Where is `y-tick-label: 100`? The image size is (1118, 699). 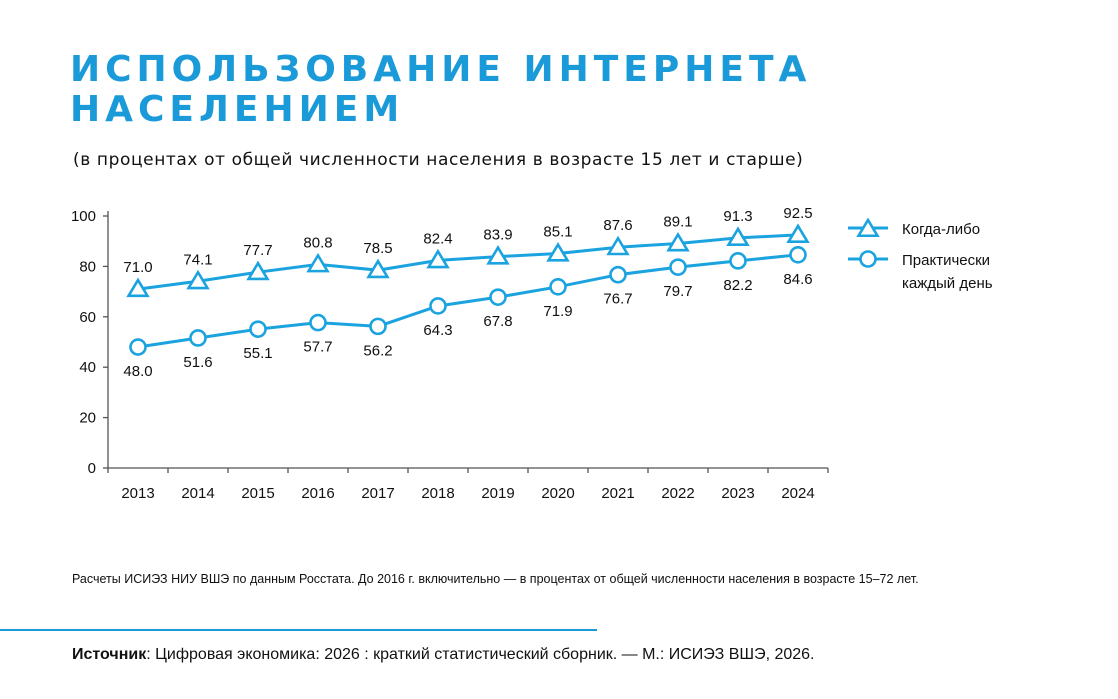 y-tick-label: 100 is located at coordinates (83, 216).